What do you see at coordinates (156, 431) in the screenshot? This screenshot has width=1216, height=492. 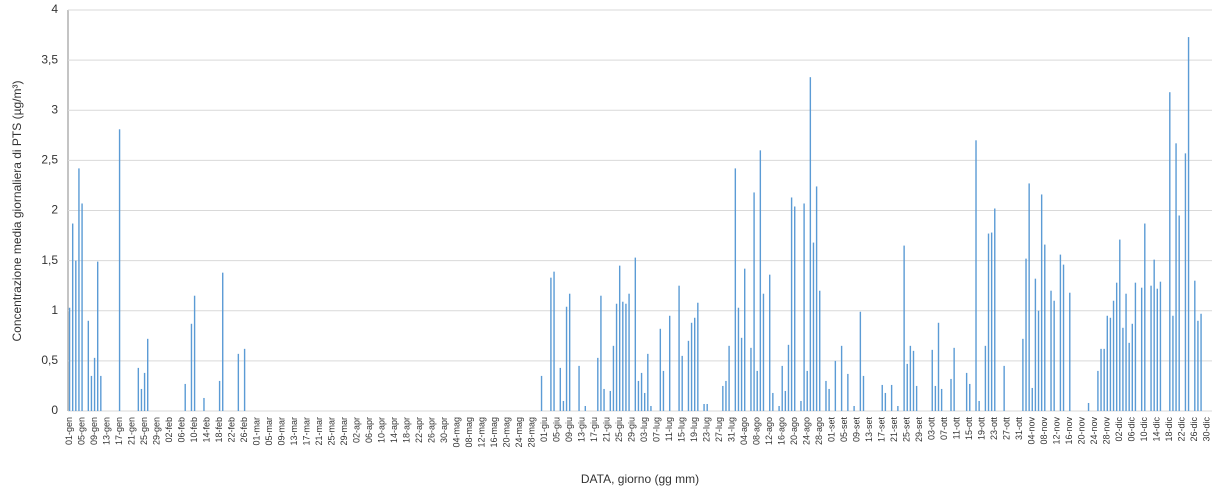 I see `x-tick-label: 29-gen` at bounding box center [156, 431].